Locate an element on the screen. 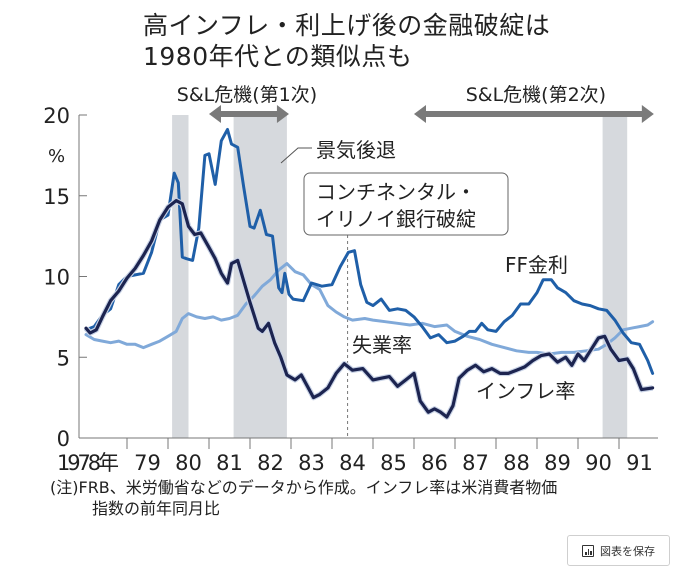 The image size is (700, 574). chart-title-line1: 高インフレ・利上げ後の金融破綻は is located at coordinates (347, 25).